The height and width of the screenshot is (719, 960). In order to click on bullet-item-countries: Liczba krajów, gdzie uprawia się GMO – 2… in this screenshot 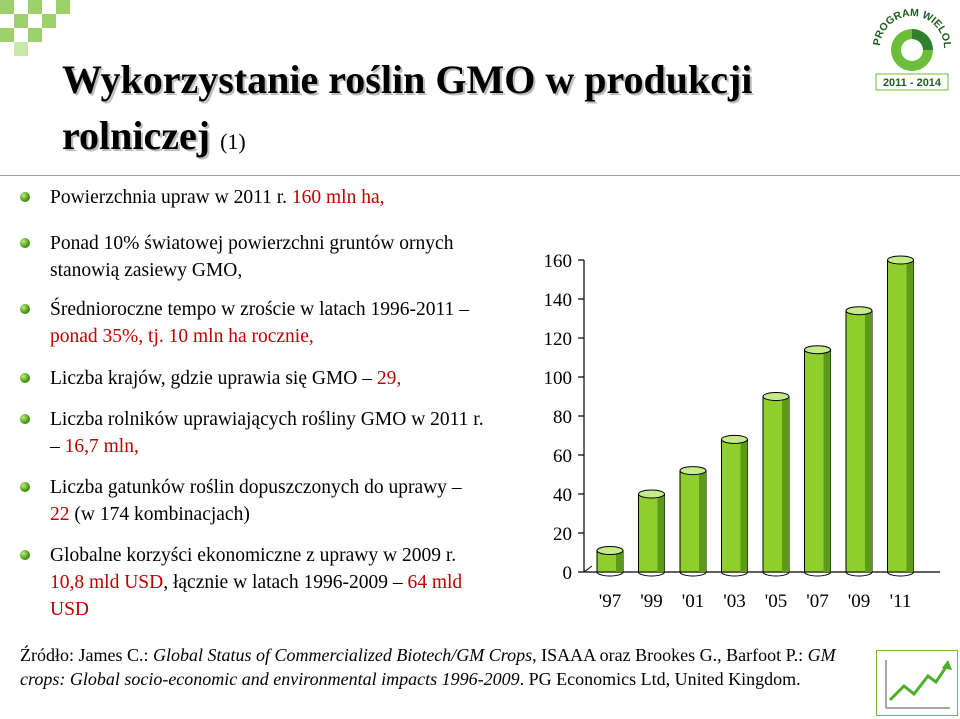, I will do `click(270, 378)`.